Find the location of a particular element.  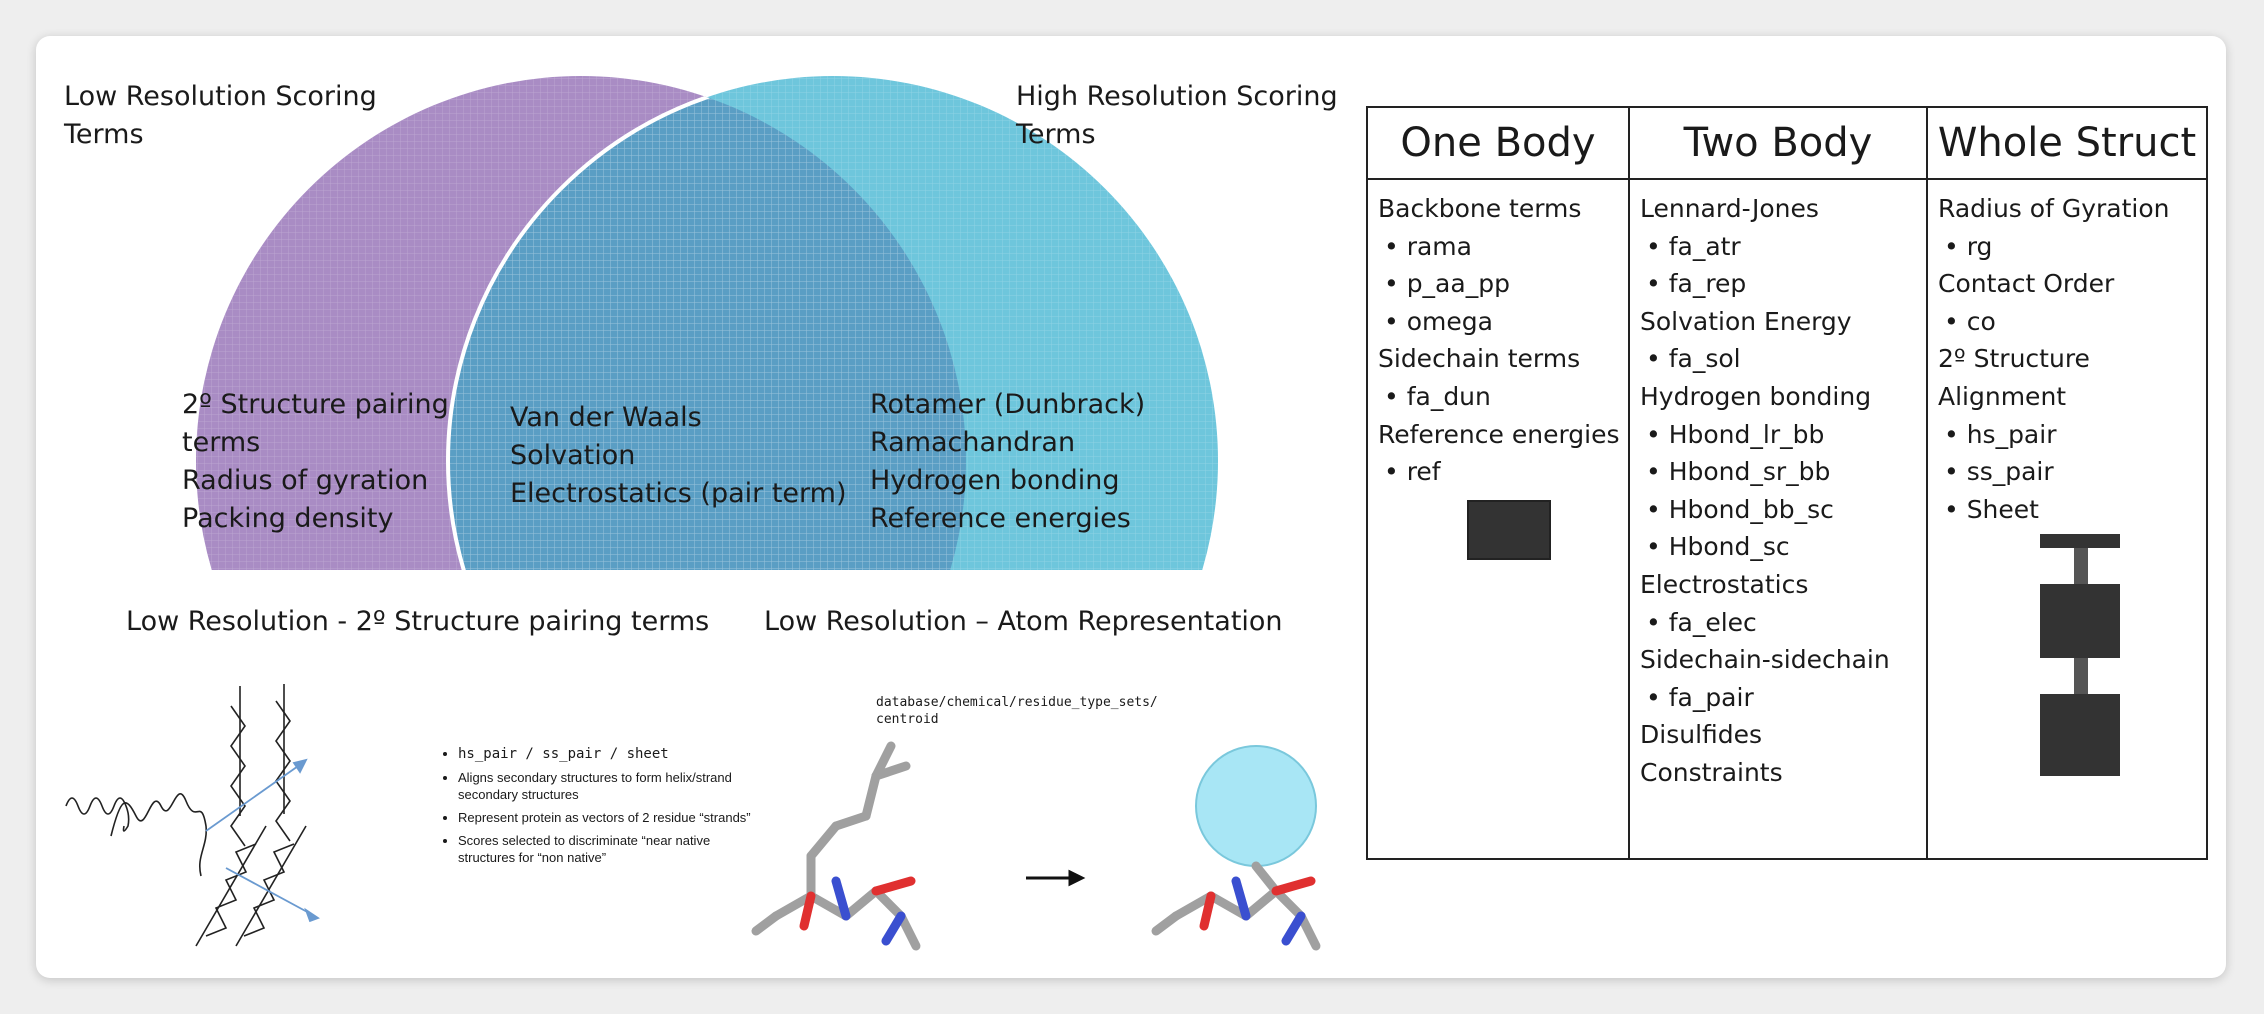

term-item: • Hbond_sr_bb is located at coordinates (1779, 472).